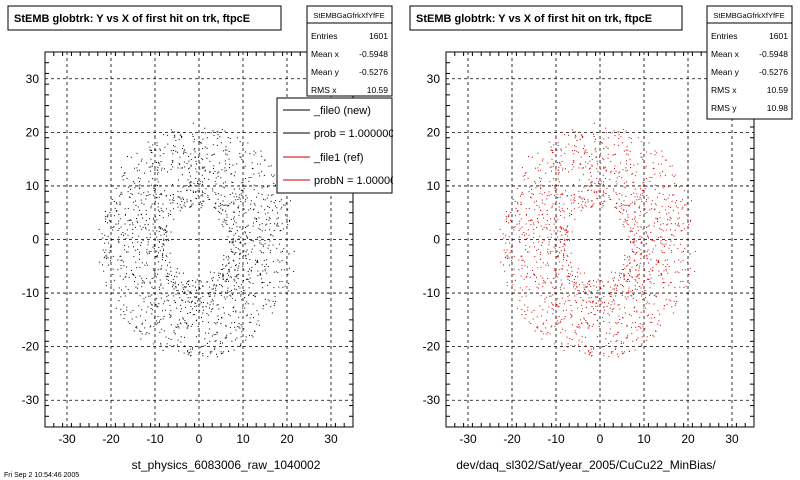 The image size is (800, 480). I want to click on stats-label: RMS x, so click(324, 90).